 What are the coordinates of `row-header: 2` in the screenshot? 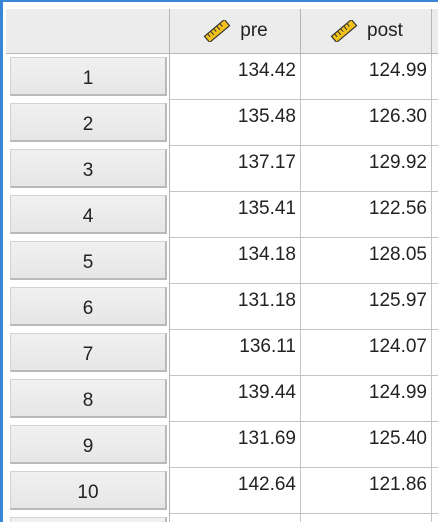 It's located at (88, 123).